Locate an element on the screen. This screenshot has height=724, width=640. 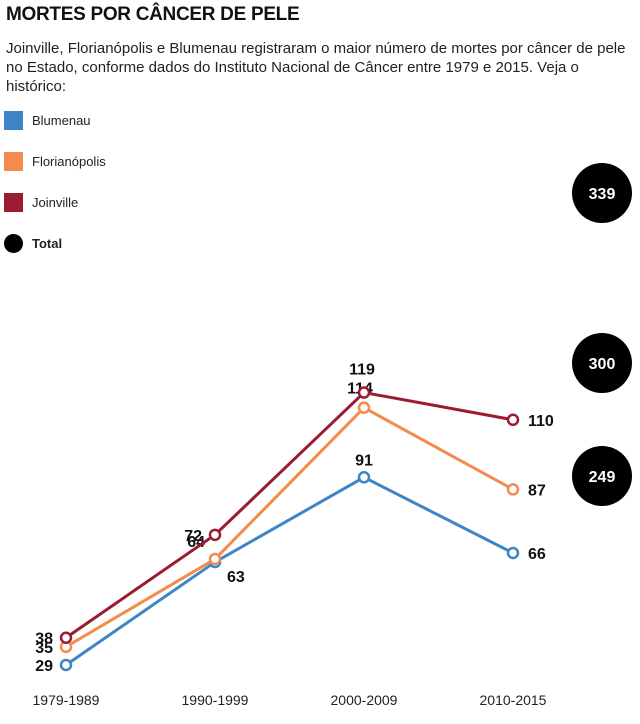
data-label-blumenau-3: 66 is located at coordinates (537, 554).